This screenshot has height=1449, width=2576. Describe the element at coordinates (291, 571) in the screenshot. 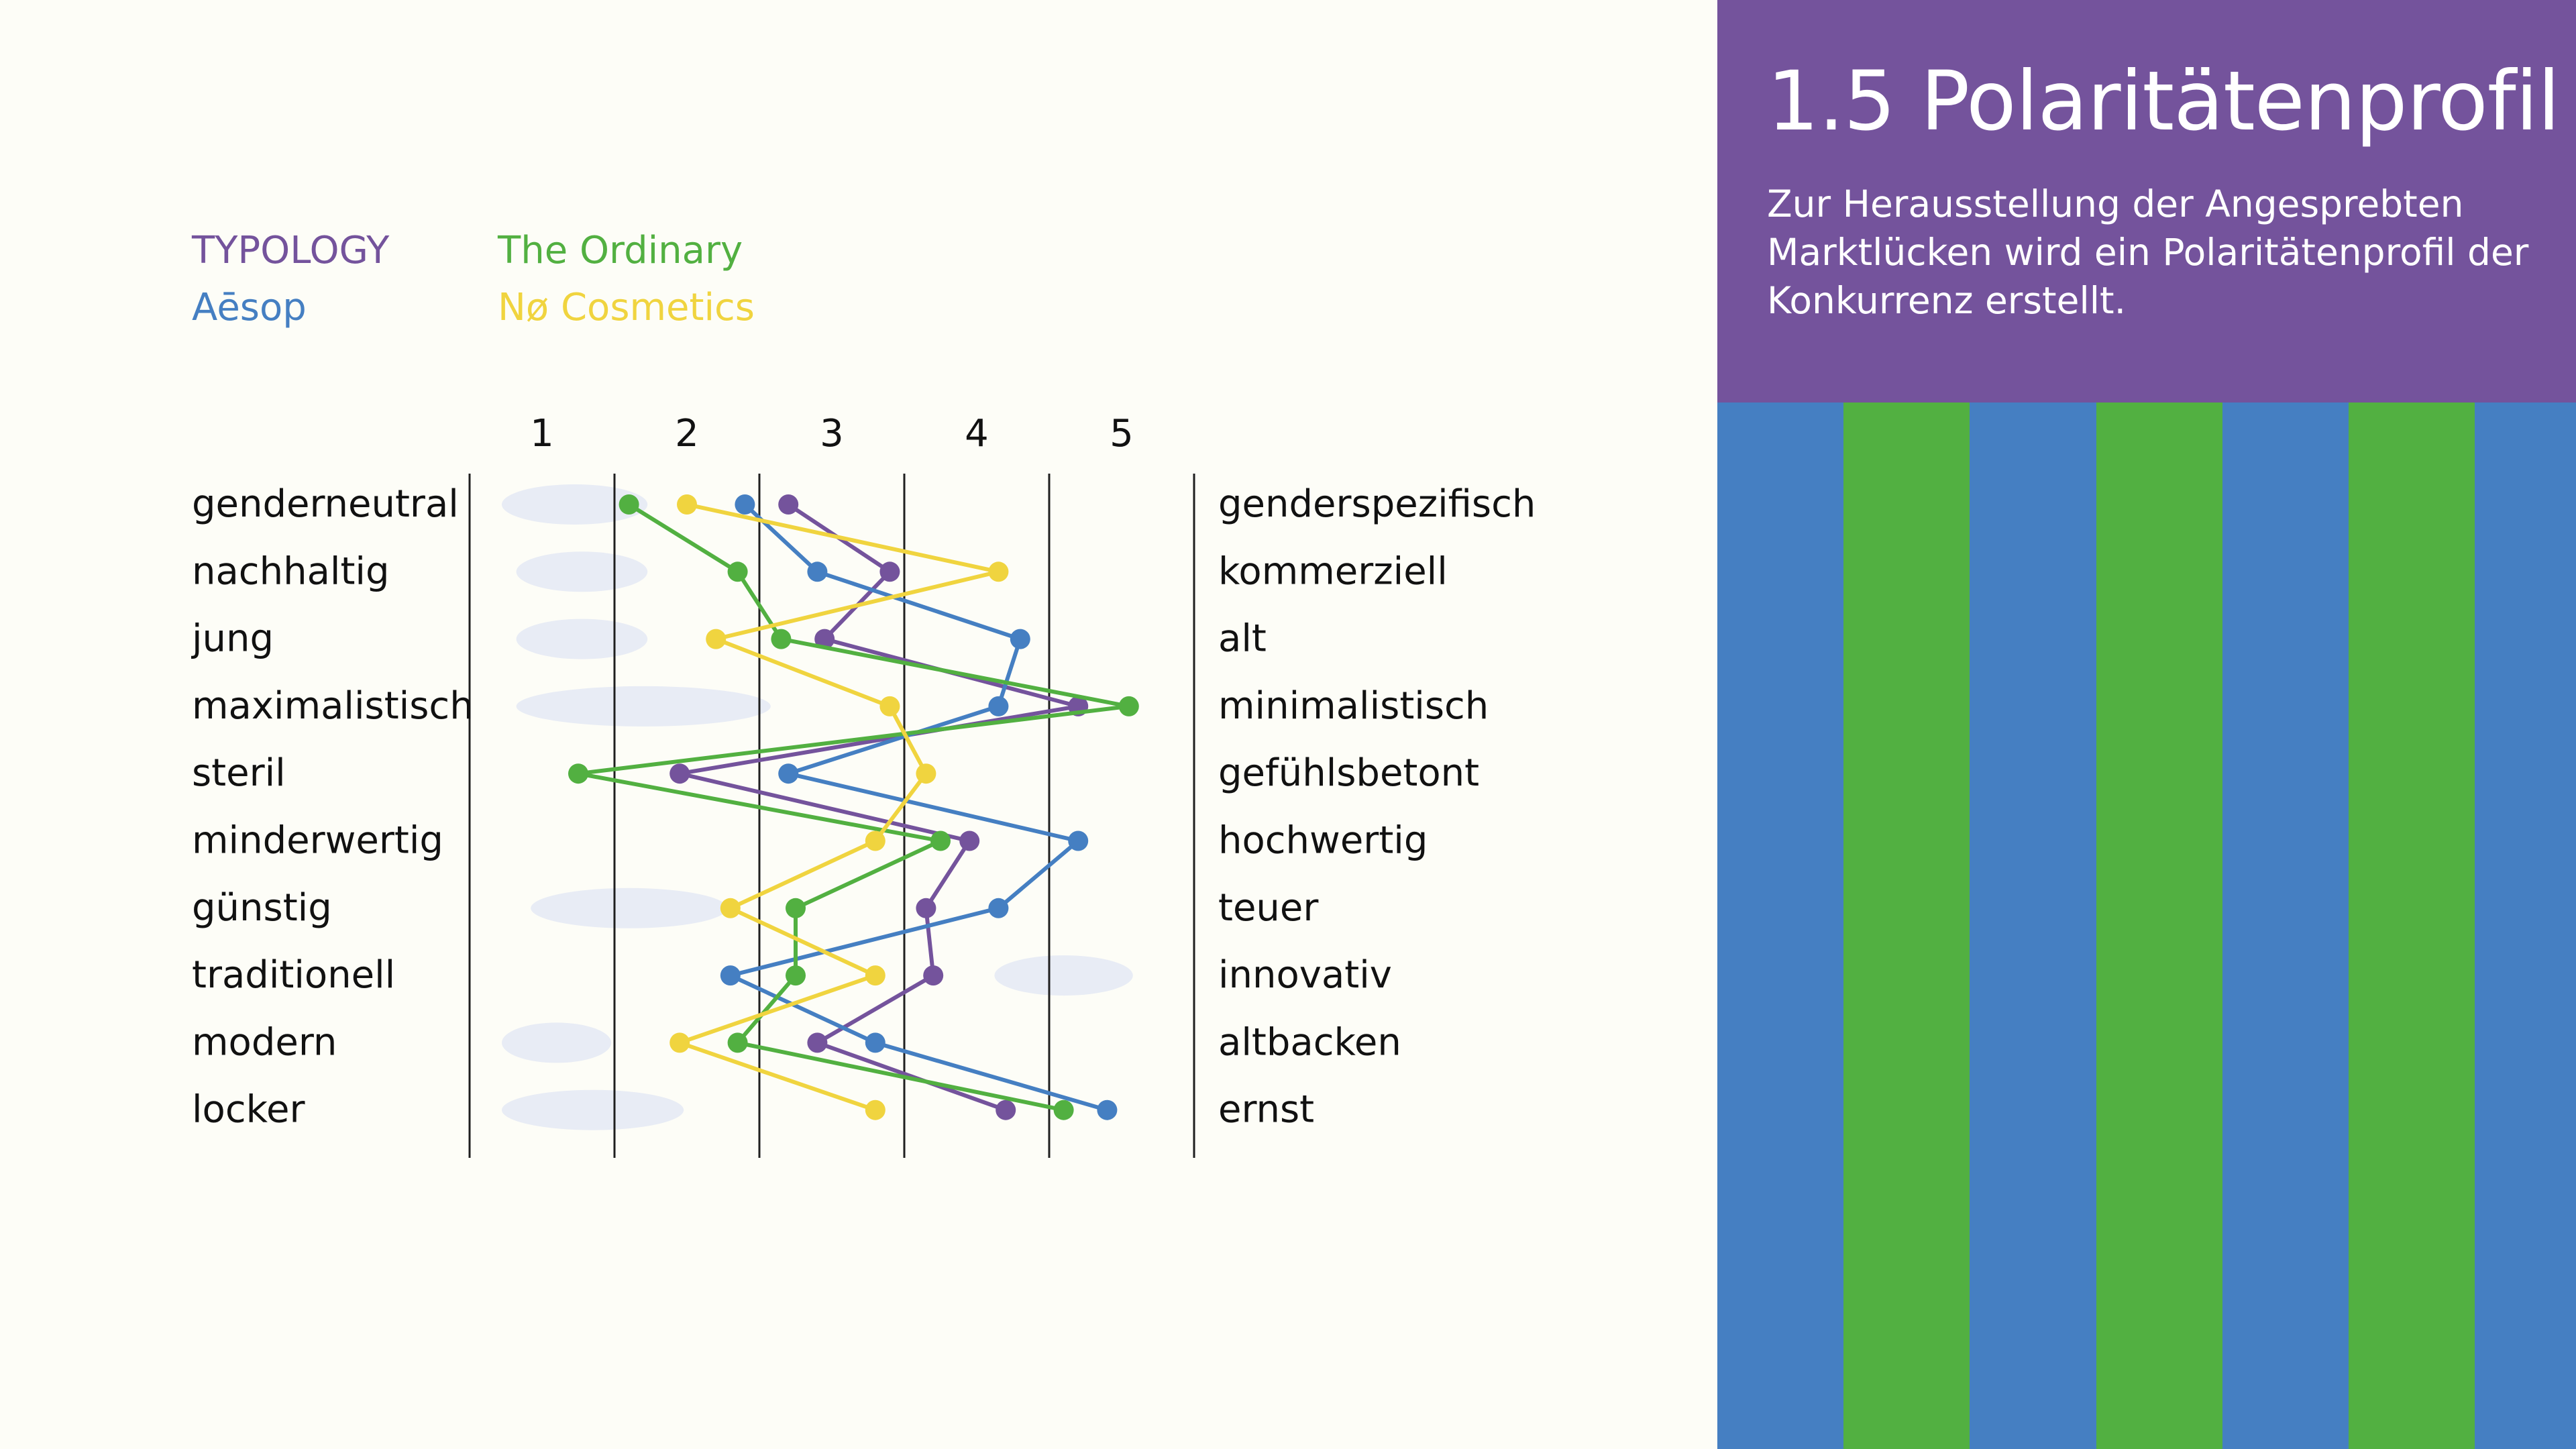

I see `left-label: nachhaltig` at that location.